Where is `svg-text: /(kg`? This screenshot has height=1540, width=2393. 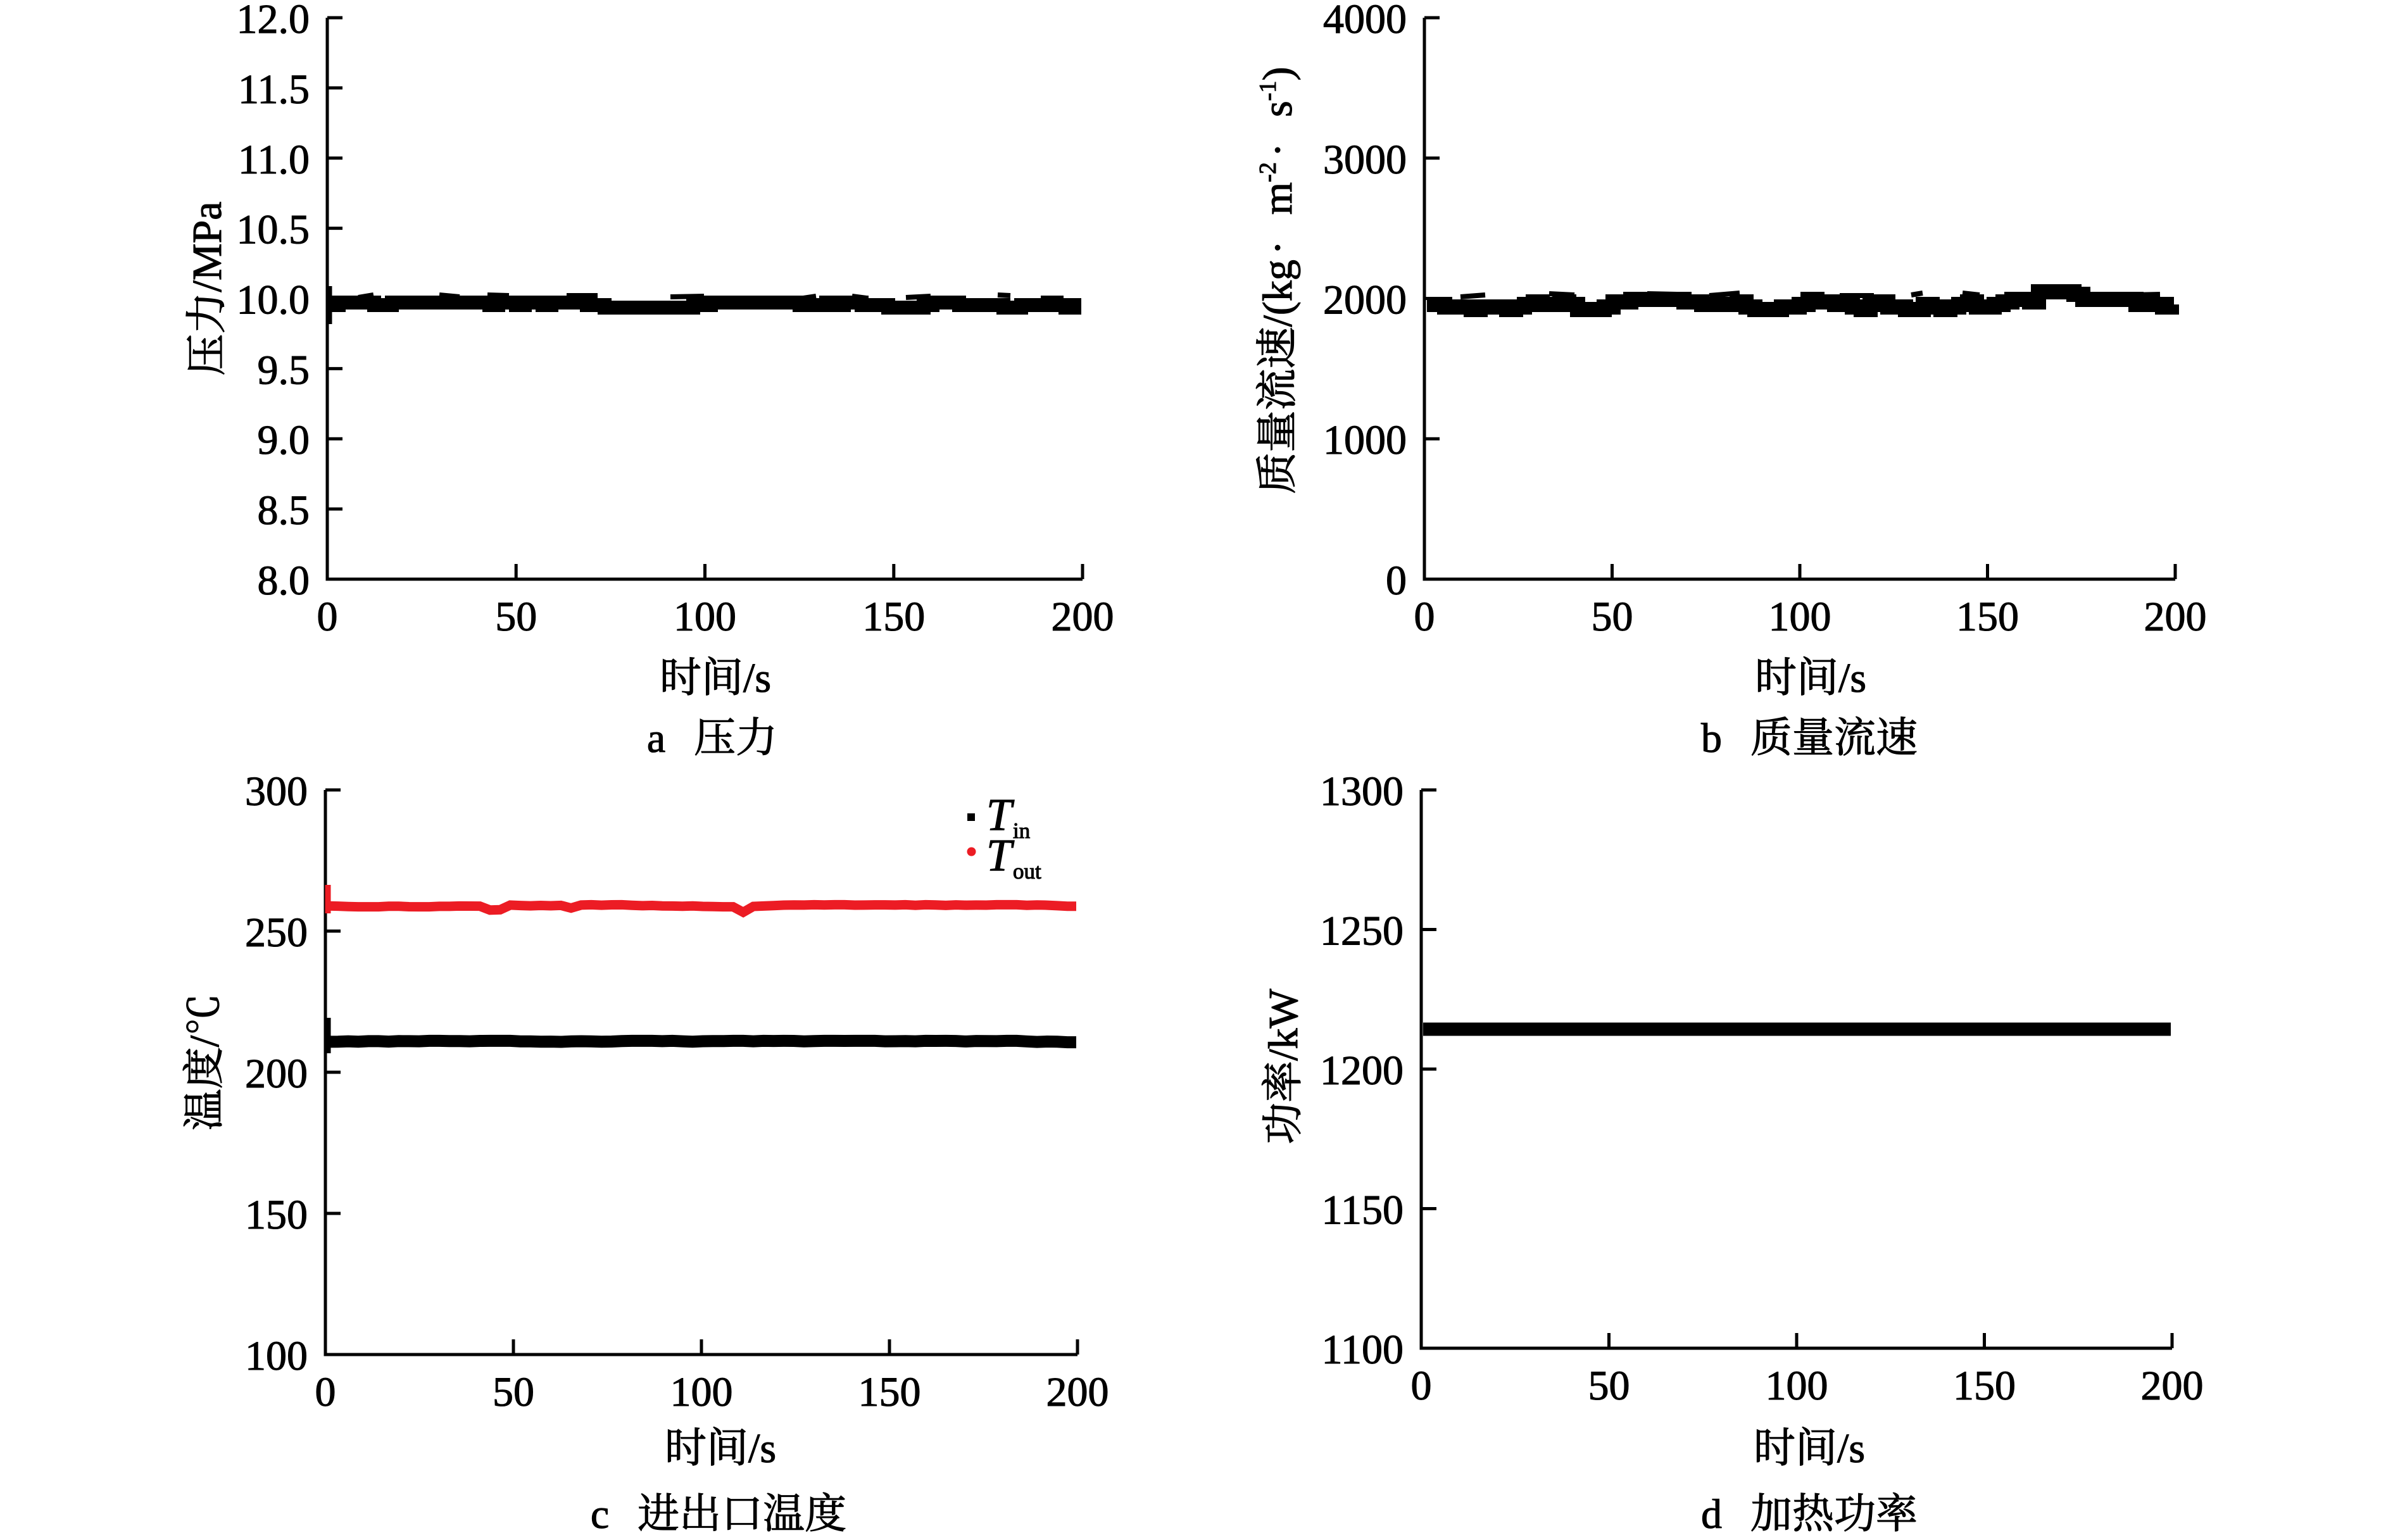
svg-text: /(kg is located at coordinates (1278, 293).